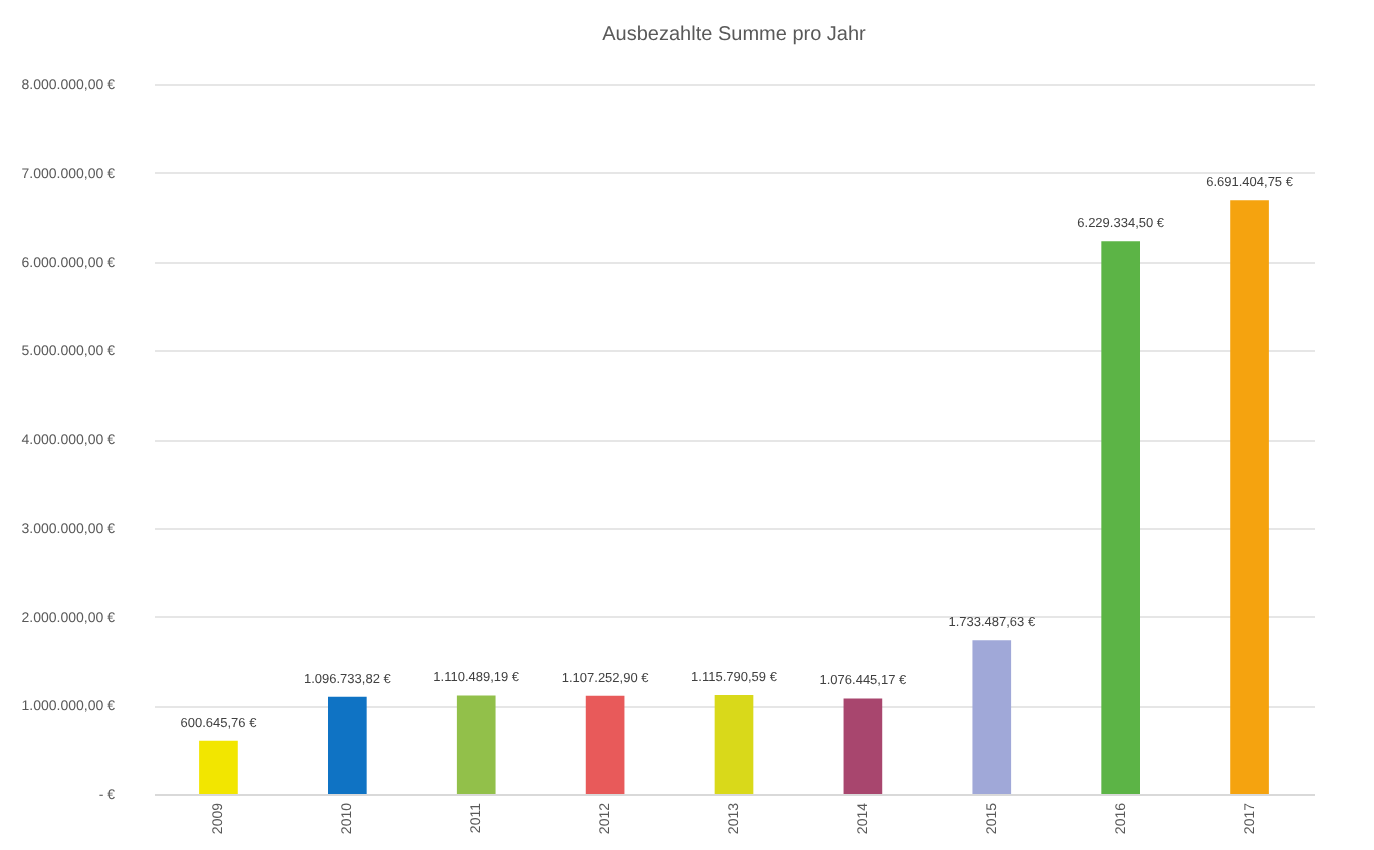 The width and height of the screenshot is (1374, 850). What do you see at coordinates (735, 35) in the screenshot?
I see `chart-title: Ausbezahlte Summe pro Jahr` at bounding box center [735, 35].